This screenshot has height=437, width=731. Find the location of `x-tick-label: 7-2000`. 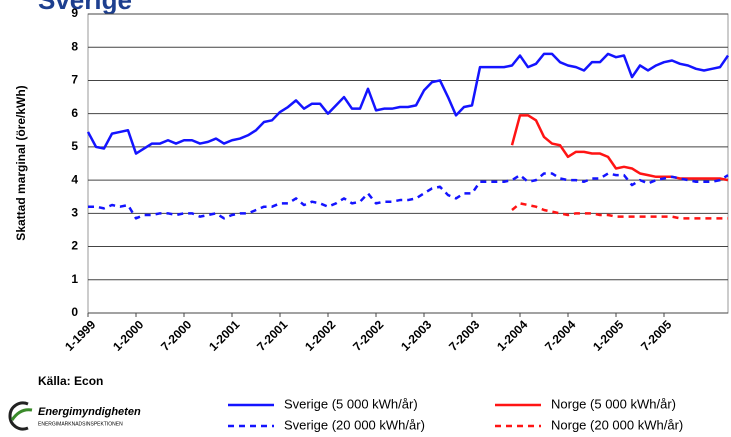

x-tick-label: 7-2000 is located at coordinates (176, 335).